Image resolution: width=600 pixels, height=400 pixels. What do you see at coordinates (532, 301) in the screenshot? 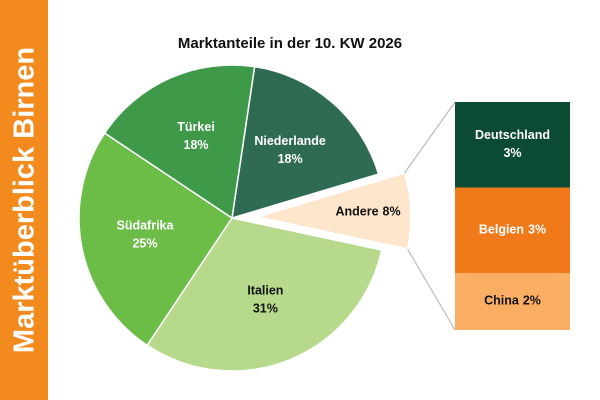
I see `segment-value: 2%` at bounding box center [532, 301].